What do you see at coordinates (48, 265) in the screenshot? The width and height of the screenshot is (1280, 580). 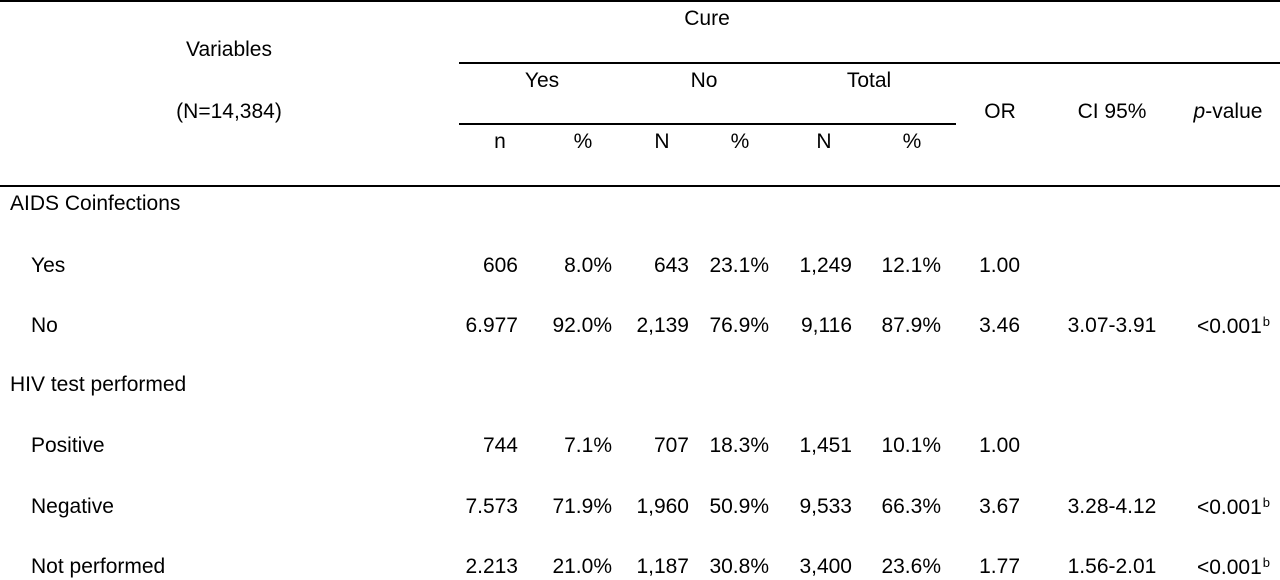 I see `row-label: Yes` at bounding box center [48, 265].